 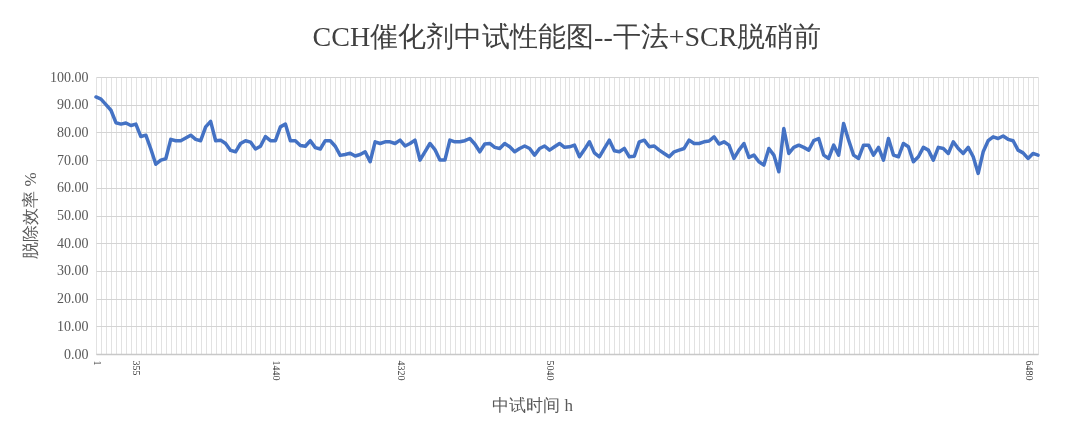 I want to click on y-axis-title: 脱除效率 %, so click(x=30, y=215).